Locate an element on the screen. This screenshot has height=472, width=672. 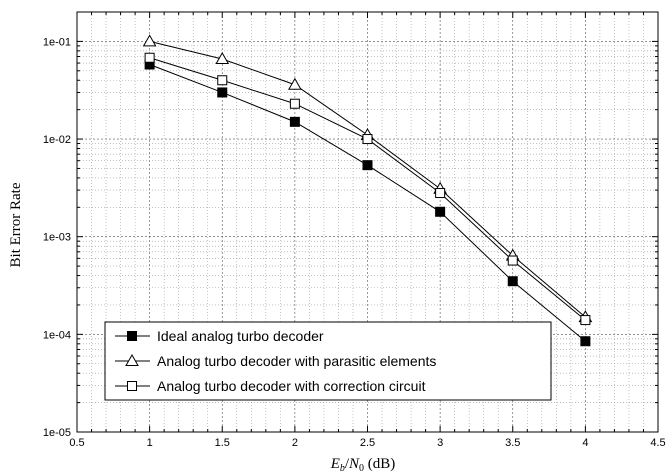
x-tick-label: 2 is located at coordinates (295, 443).